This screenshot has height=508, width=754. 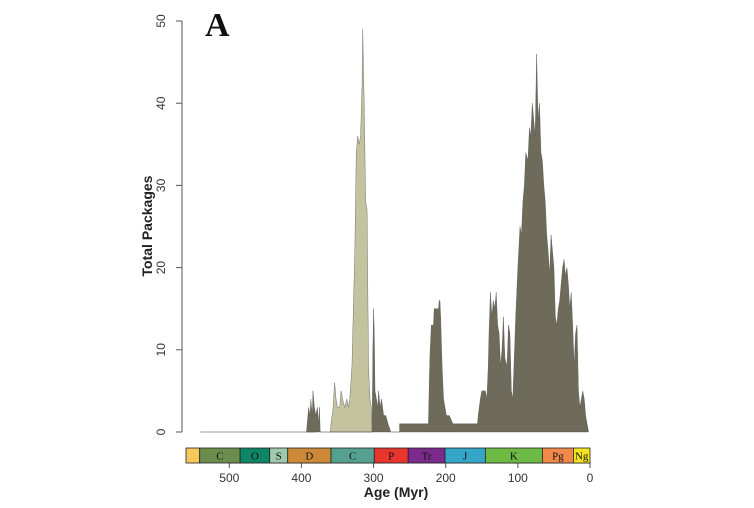 What do you see at coordinates (396, 492) in the screenshot?
I see `x-axis-label: Age (Myr)` at bounding box center [396, 492].